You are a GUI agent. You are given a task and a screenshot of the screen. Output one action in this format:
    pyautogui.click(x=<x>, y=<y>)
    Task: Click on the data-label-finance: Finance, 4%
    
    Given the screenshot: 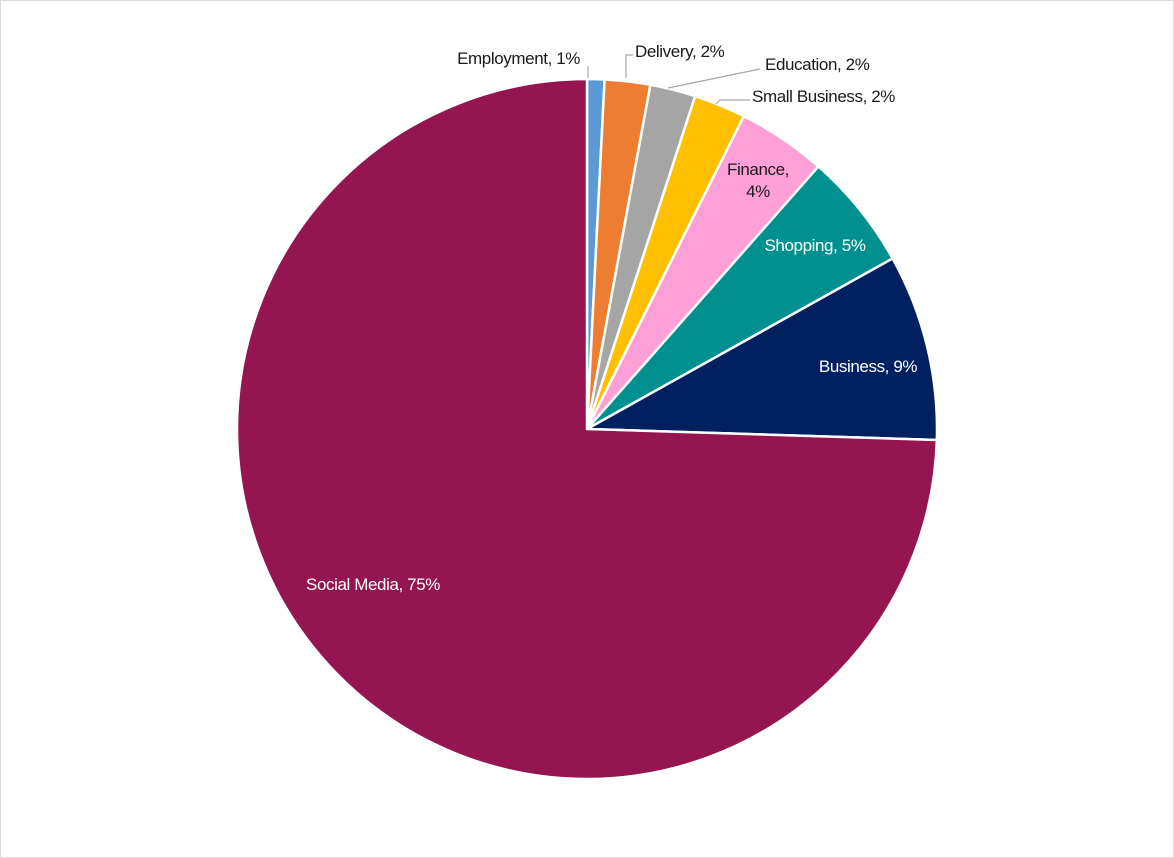 What is the action you would take?
    pyautogui.click(x=758, y=180)
    